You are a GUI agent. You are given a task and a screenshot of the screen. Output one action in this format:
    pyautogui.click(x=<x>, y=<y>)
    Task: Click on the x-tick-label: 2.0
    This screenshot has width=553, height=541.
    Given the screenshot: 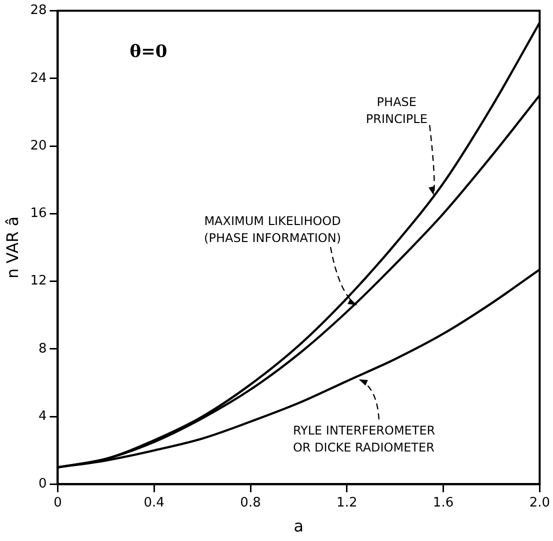 What is the action you would take?
    pyautogui.click(x=539, y=502)
    